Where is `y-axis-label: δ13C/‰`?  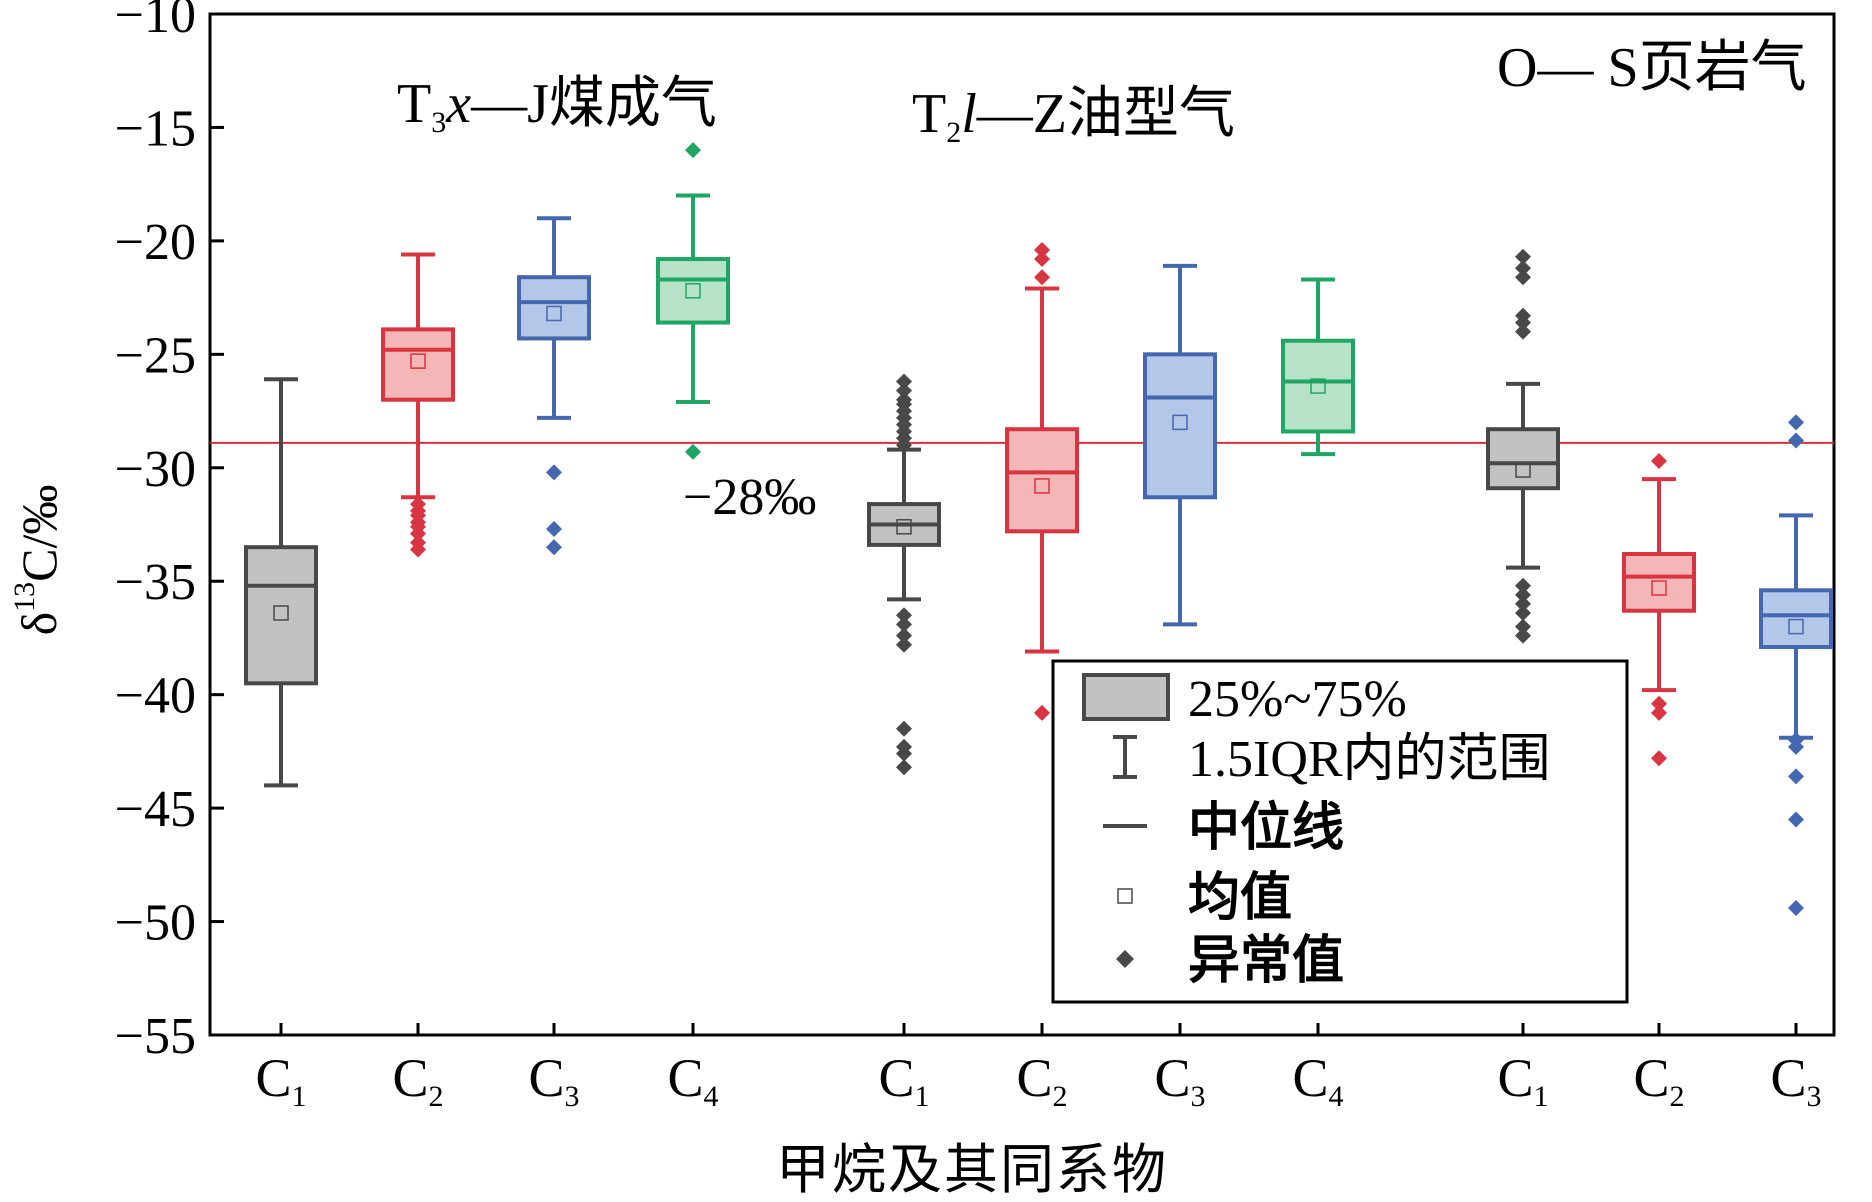
y-axis-label: δ13C/‰ is located at coordinates (37, 560).